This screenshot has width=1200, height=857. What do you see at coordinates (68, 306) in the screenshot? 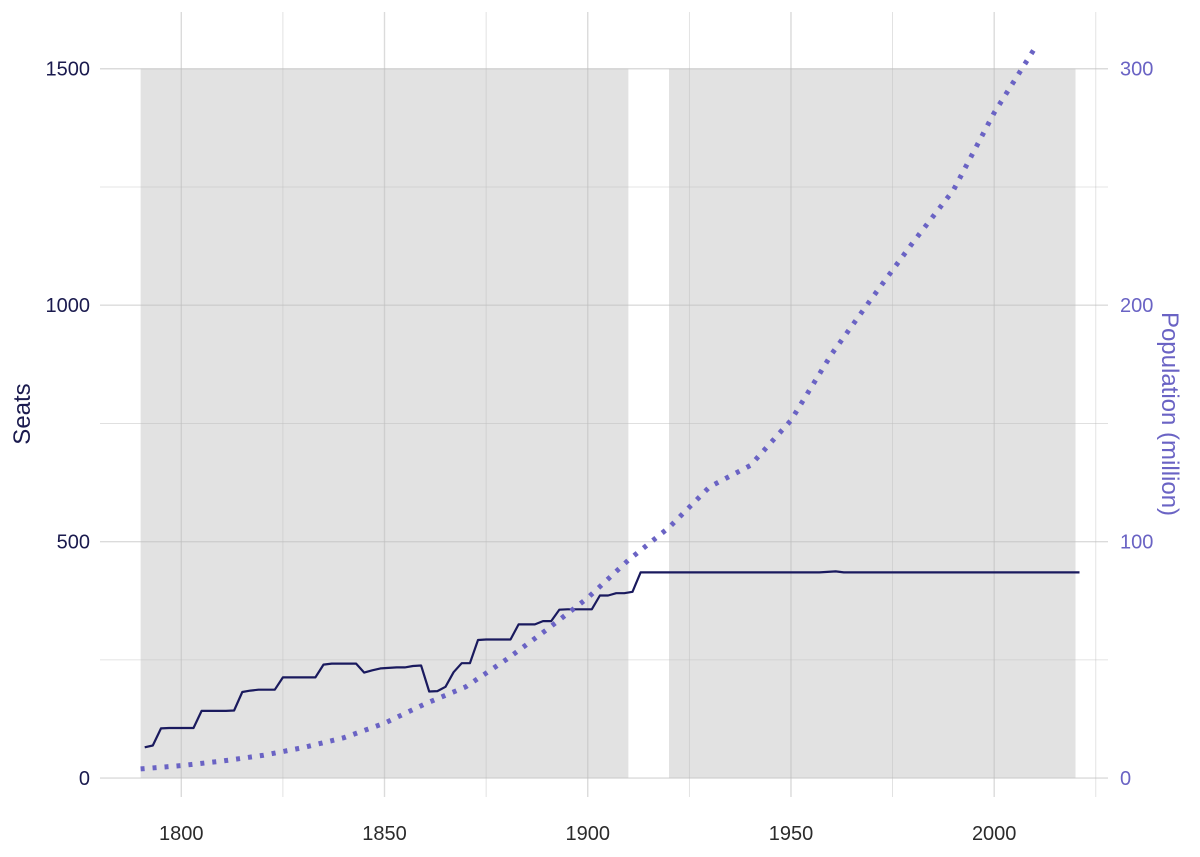
I see `y-tick-label-left: 1000` at bounding box center [68, 306].